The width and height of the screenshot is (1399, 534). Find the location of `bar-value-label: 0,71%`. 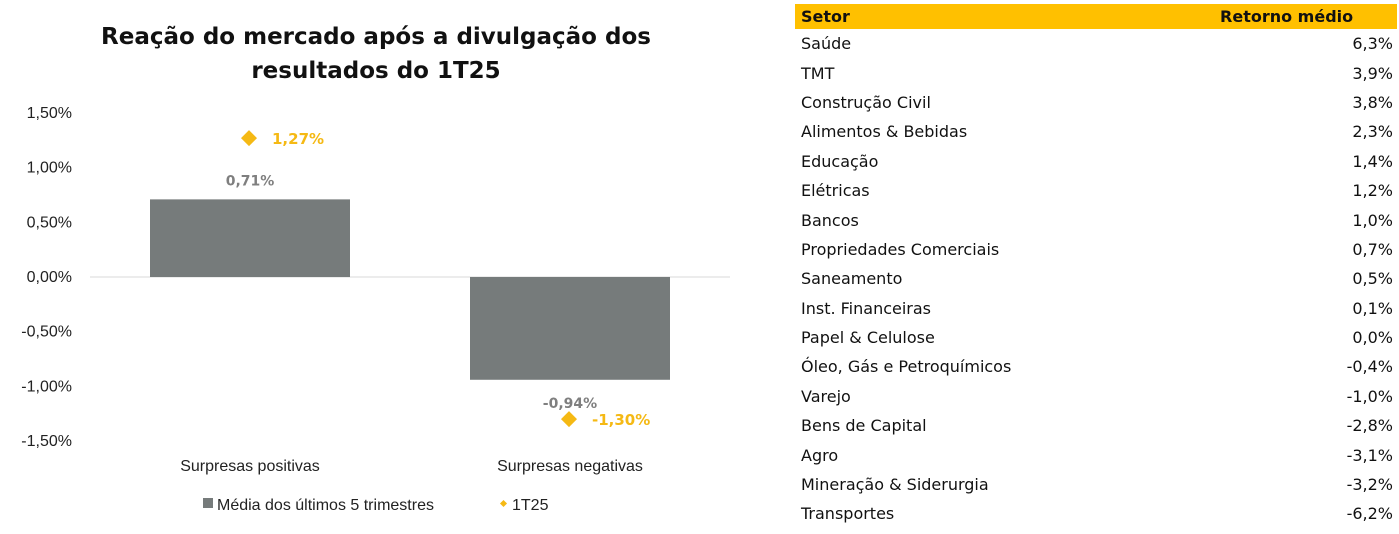

bar-value-label: 0,71% is located at coordinates (250, 181).